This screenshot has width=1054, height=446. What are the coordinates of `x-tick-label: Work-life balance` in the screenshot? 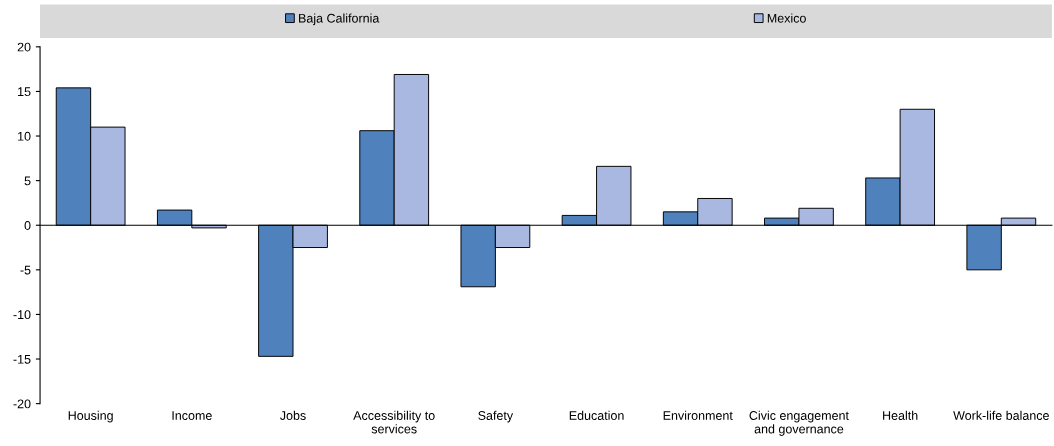 It's located at (1001, 415).